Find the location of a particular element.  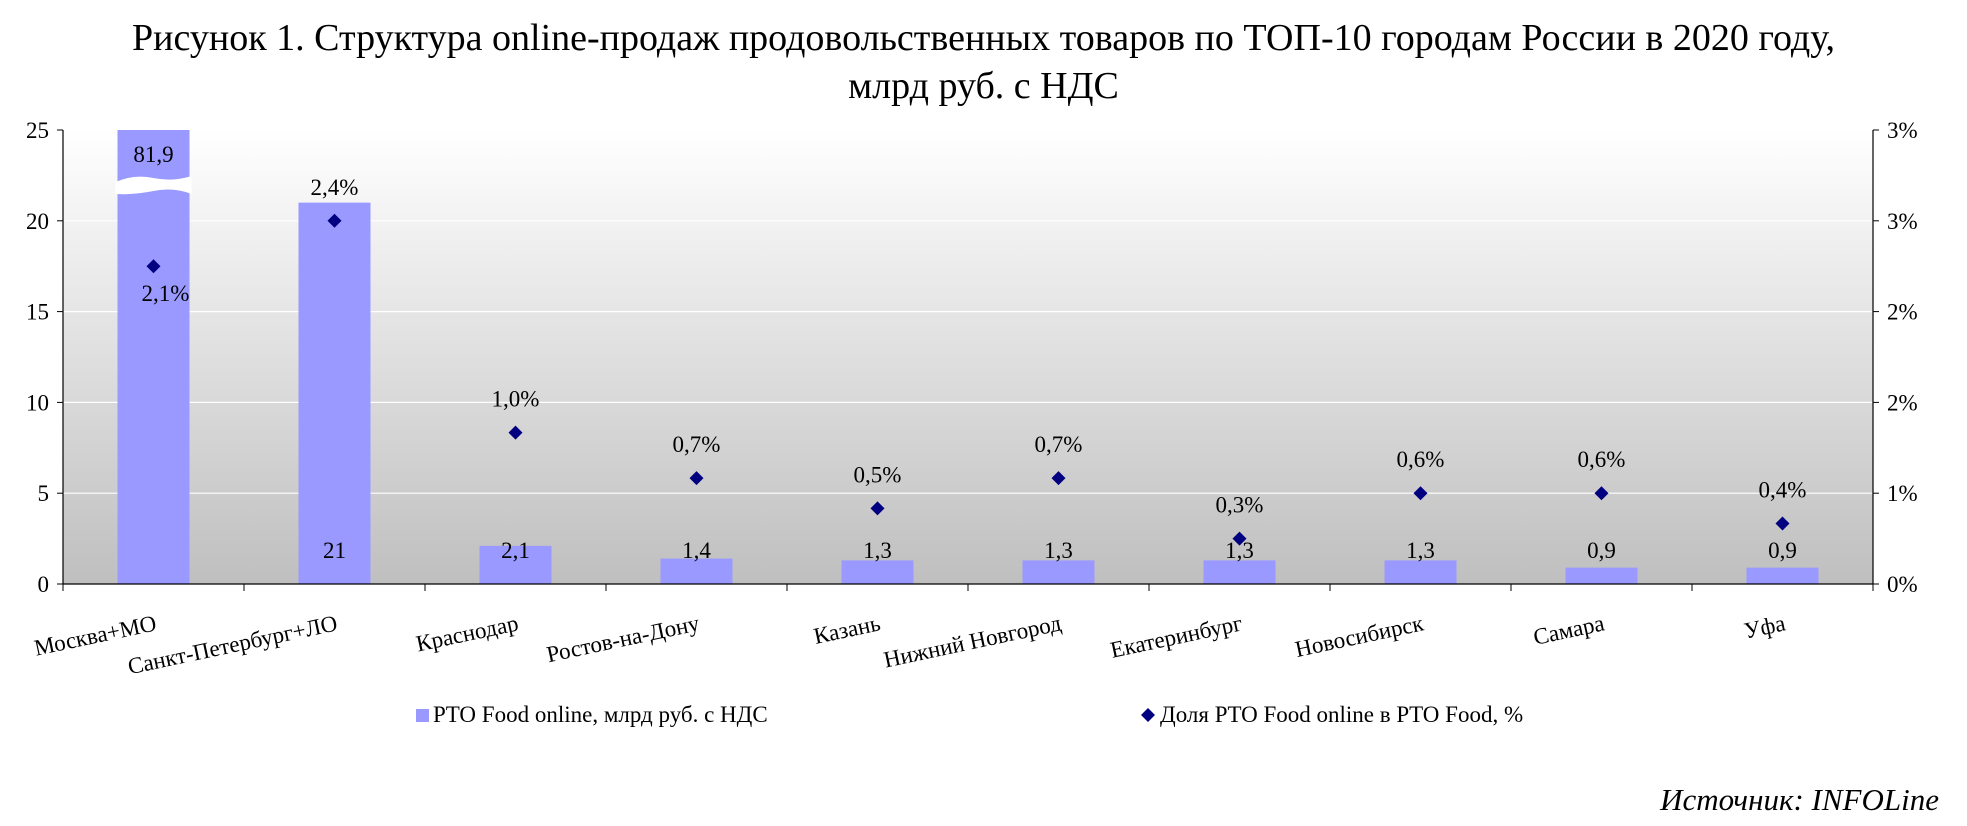

share-value-label: 2,4% is located at coordinates (335, 187).